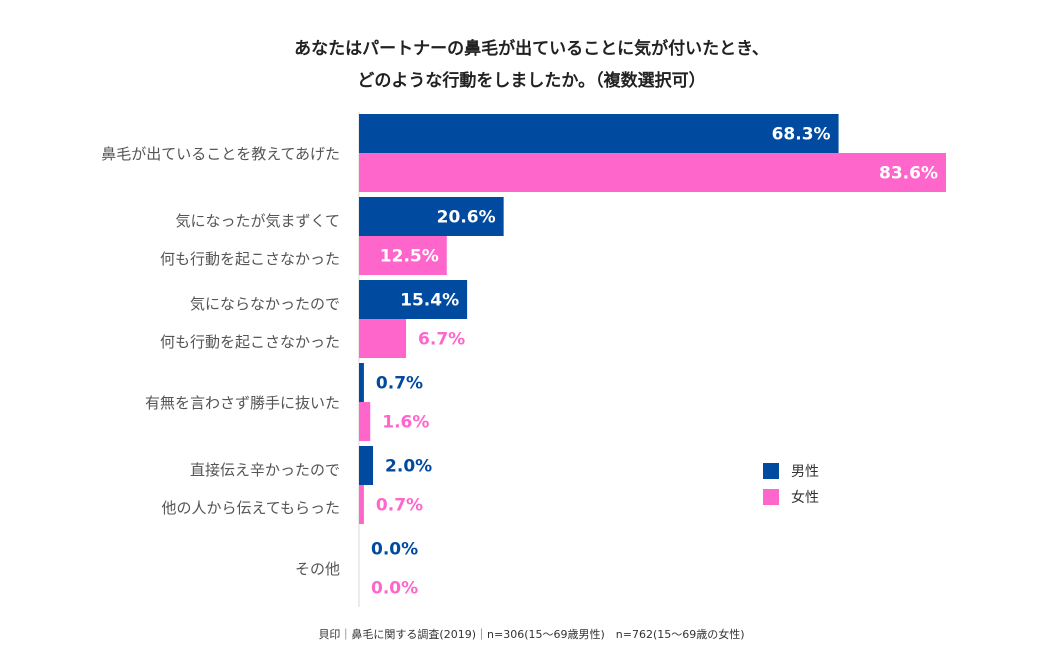 Image resolution: width=1063 pixels, height=650 pixels. Describe the element at coordinates (805, 472) in the screenshot. I see `legend-label-male: 男性` at that location.